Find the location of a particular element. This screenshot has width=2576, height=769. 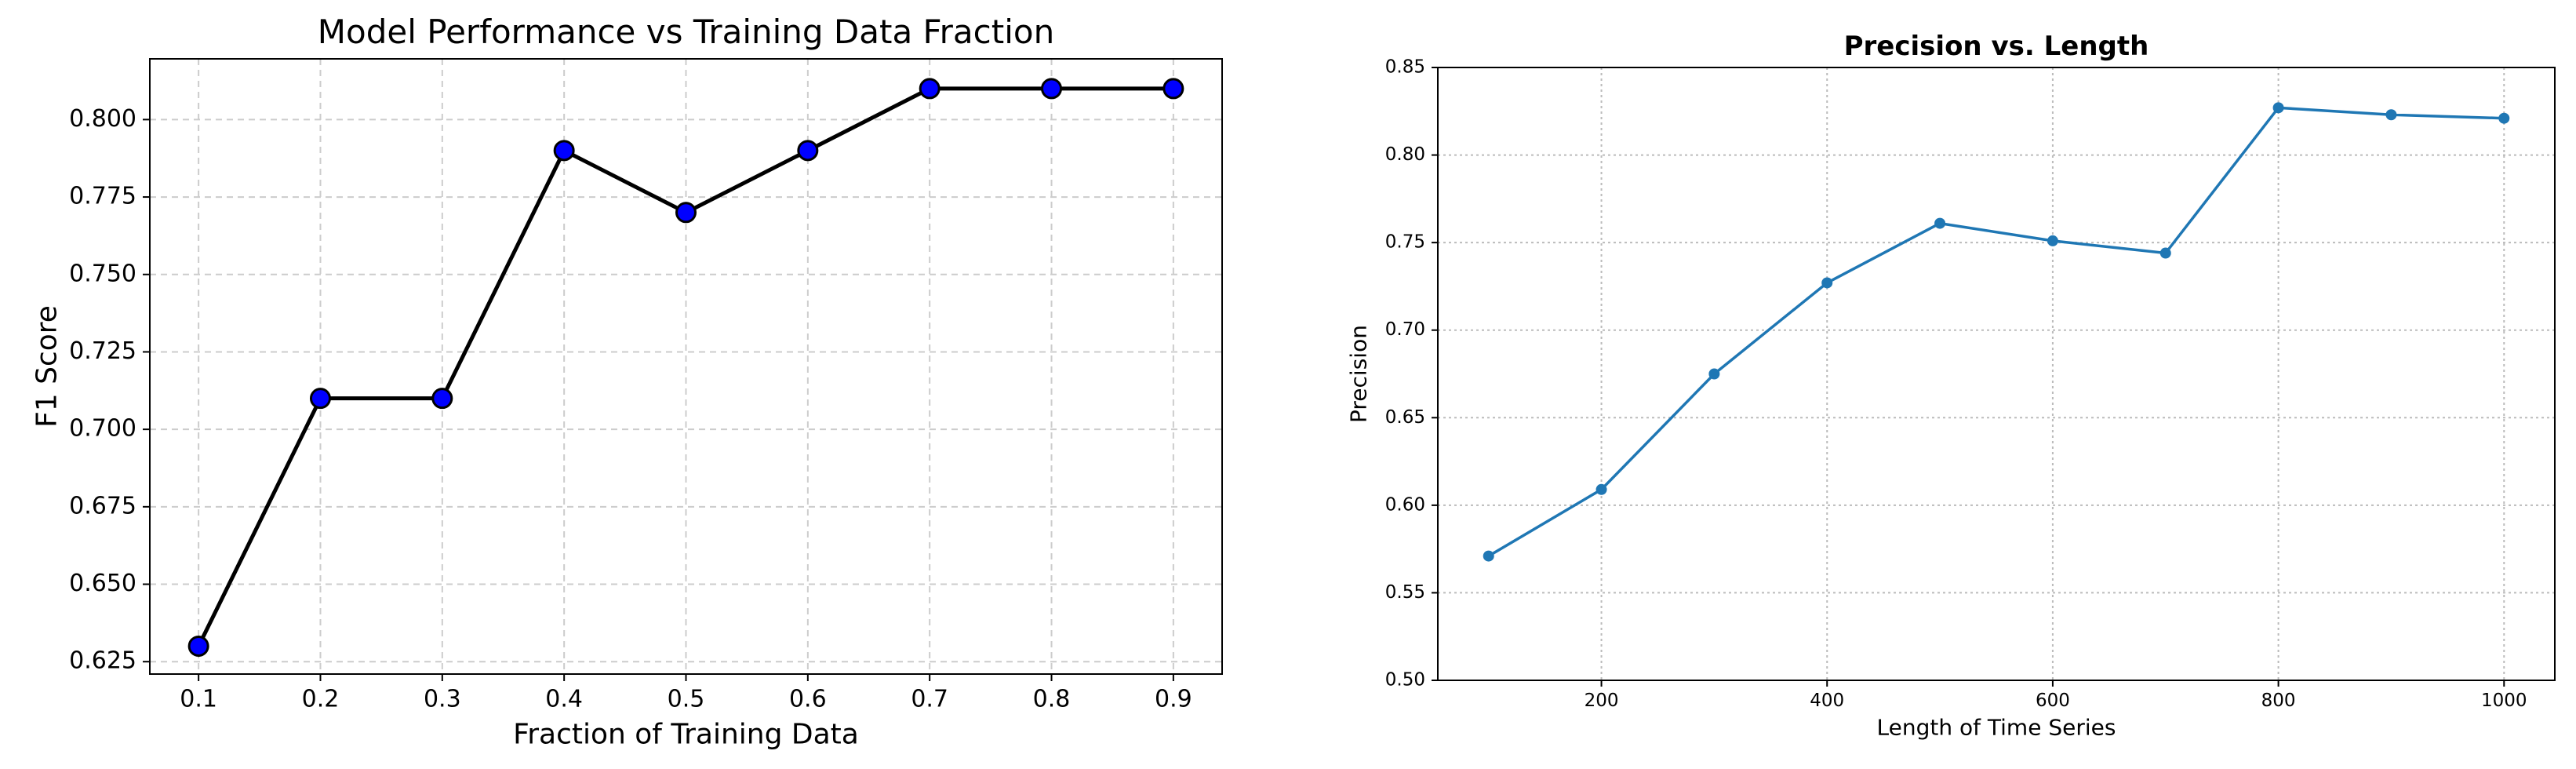

x-tick-label: 1000 is located at coordinates (2504, 701).